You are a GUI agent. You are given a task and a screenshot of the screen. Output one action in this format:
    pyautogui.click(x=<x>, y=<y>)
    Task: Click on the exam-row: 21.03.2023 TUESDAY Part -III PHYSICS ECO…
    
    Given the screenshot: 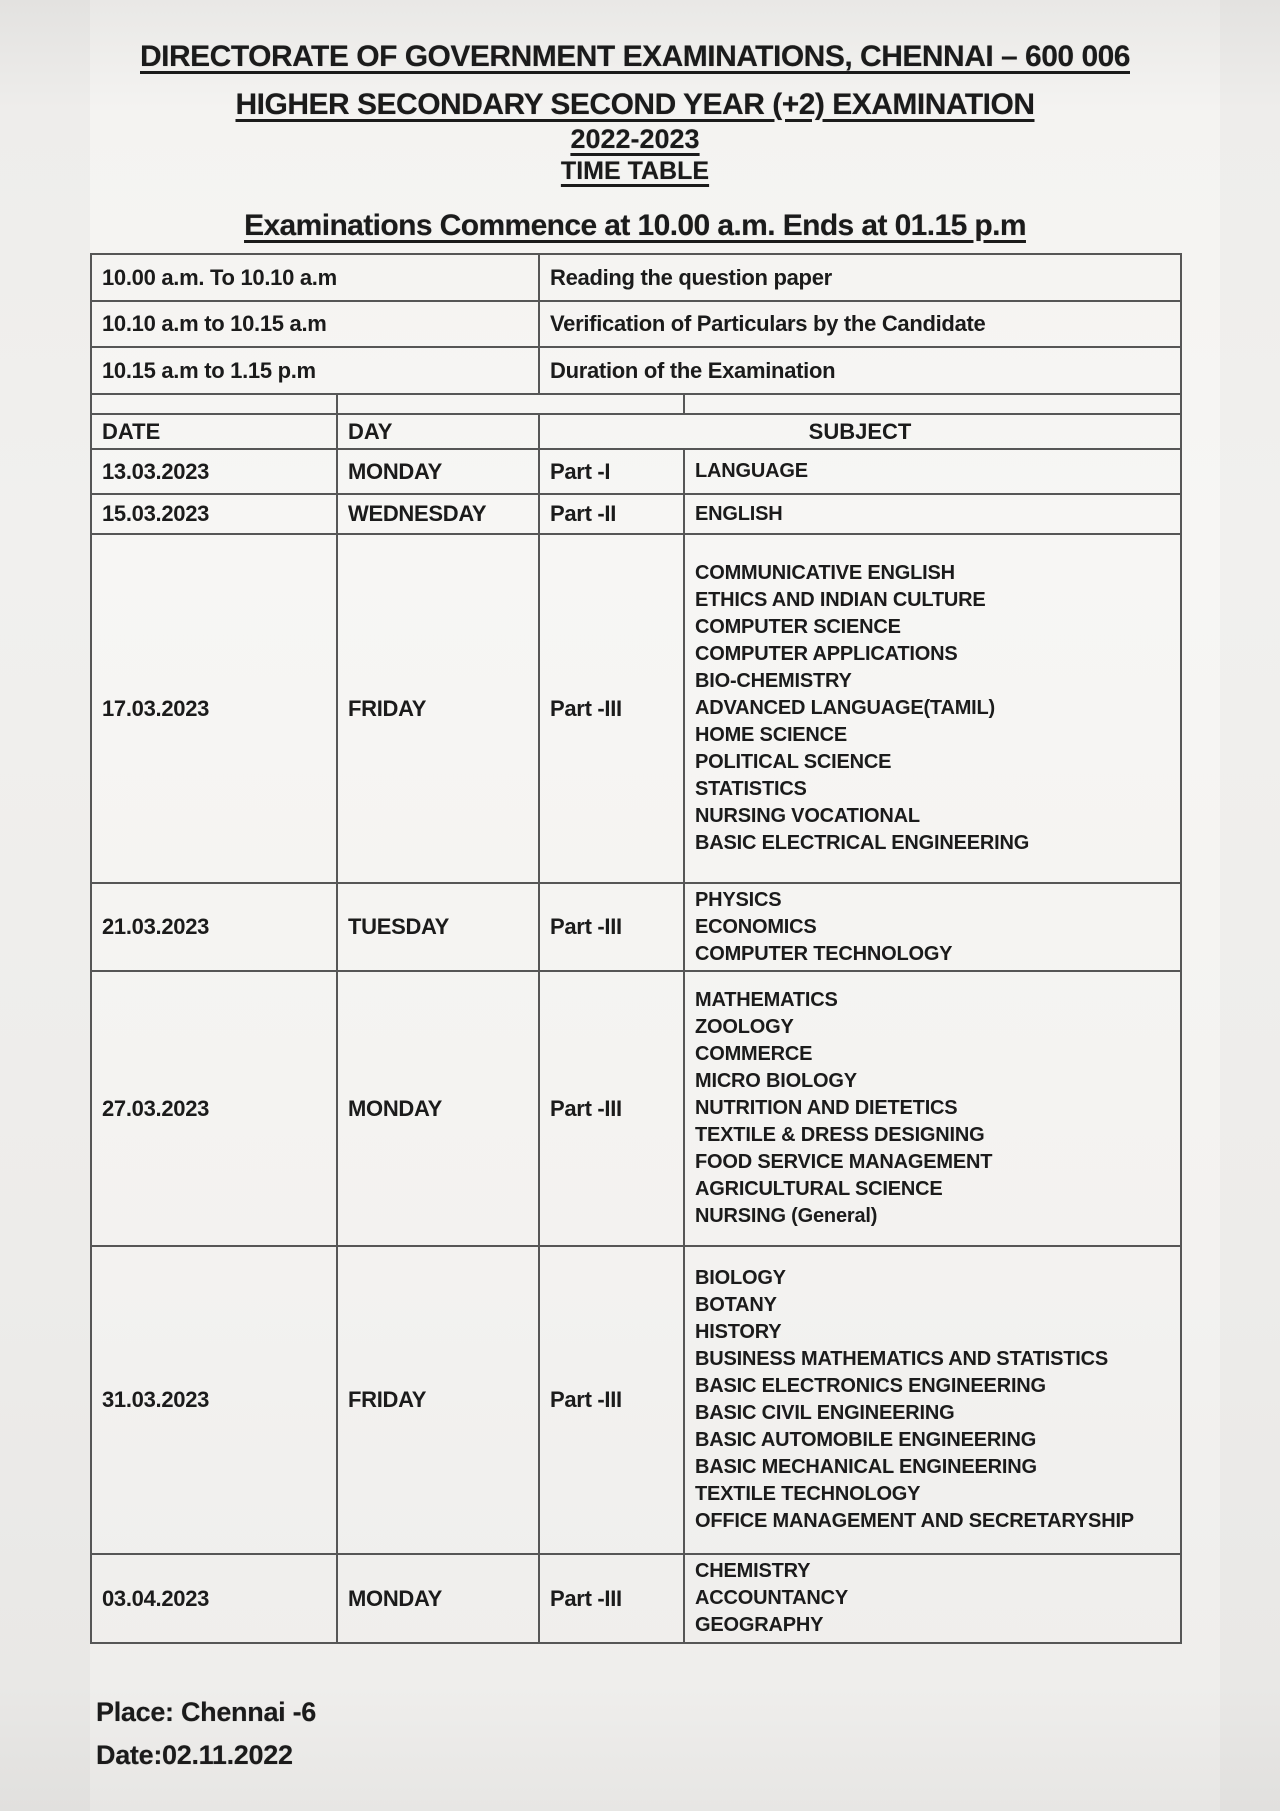 What is the action you would take?
    pyautogui.click(x=636, y=927)
    